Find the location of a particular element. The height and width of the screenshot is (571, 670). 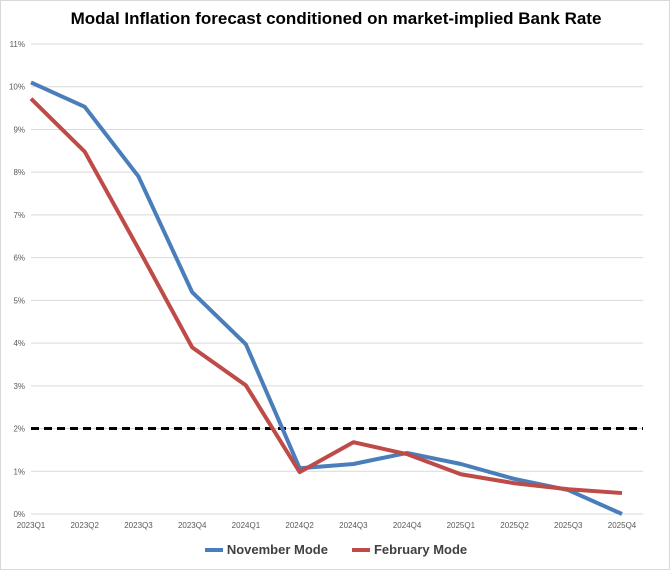

x-tick-label: 2024Q2 is located at coordinates (299, 525).